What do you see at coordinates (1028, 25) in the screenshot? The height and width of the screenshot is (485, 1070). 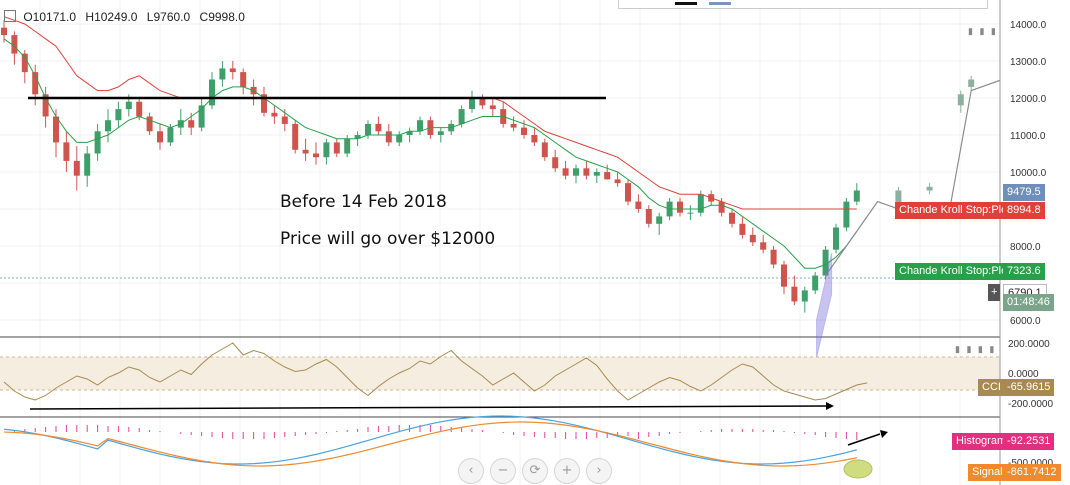 I see `price-tick-label: 14000.0` at bounding box center [1028, 25].